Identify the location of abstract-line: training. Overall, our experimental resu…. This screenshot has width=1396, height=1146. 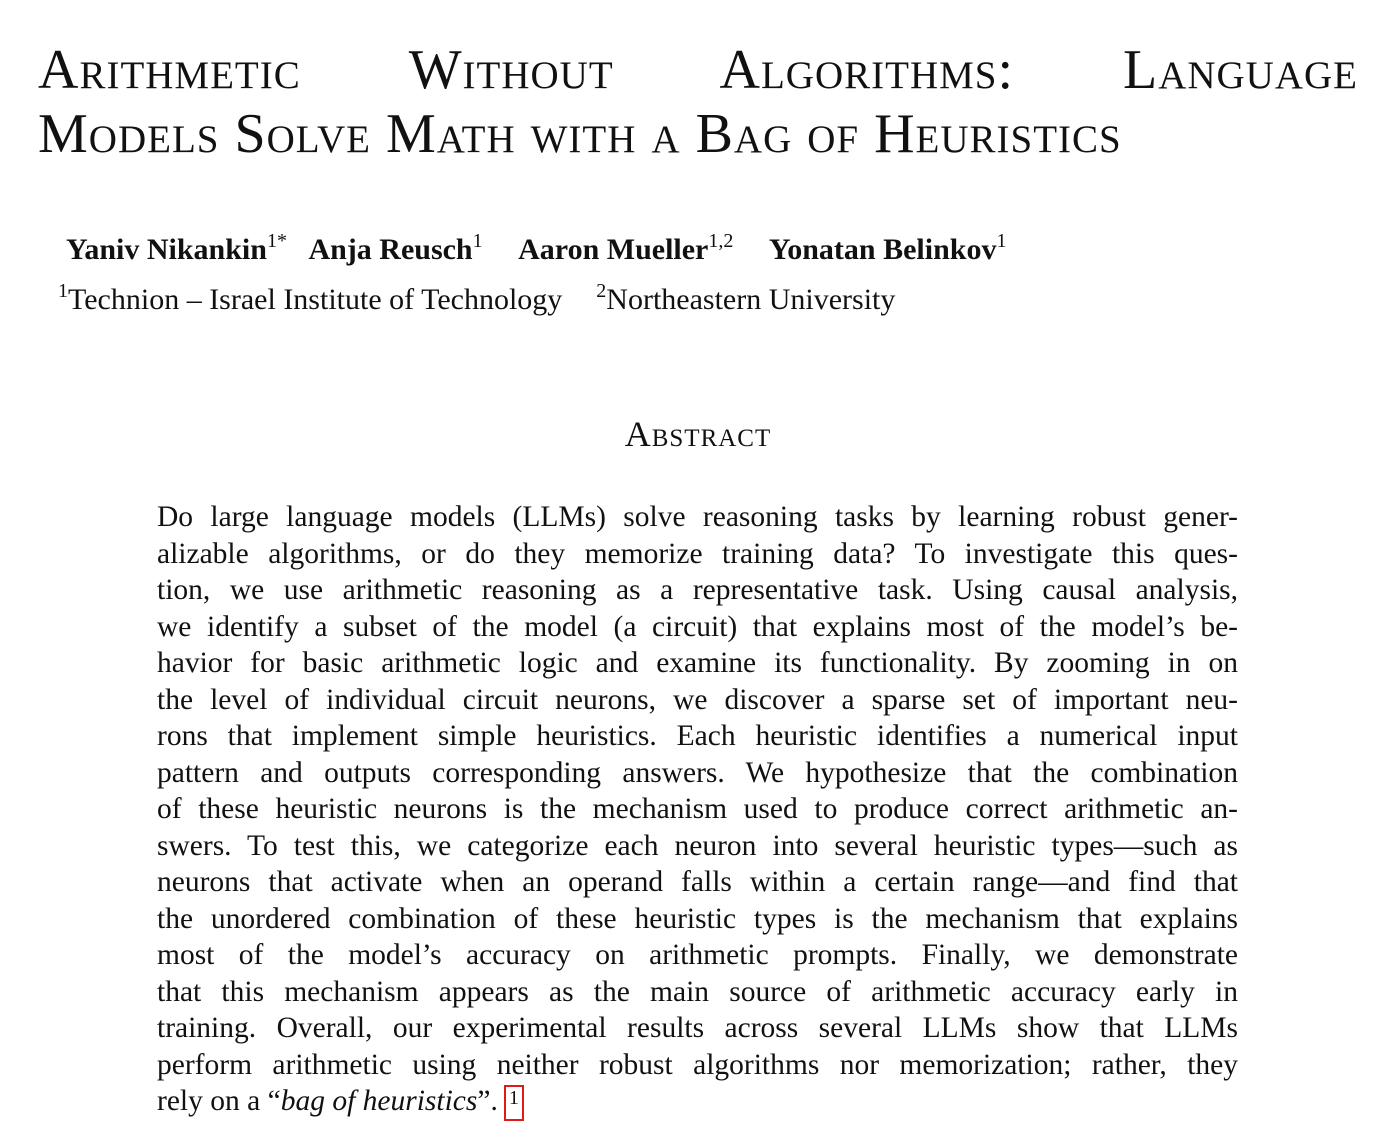
(697, 1028).